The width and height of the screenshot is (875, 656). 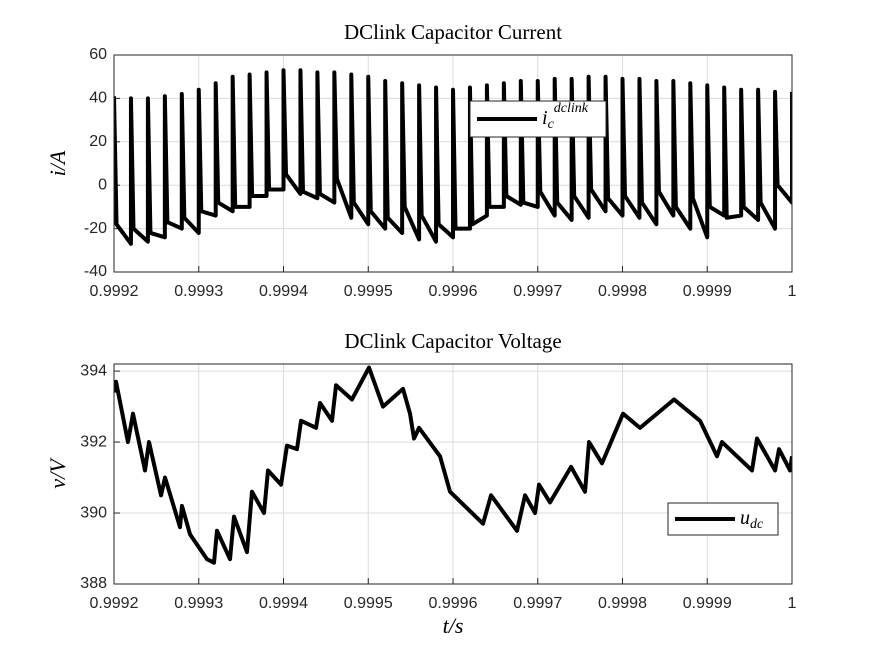 I want to click on legend-label: udc, so click(x=752, y=520).